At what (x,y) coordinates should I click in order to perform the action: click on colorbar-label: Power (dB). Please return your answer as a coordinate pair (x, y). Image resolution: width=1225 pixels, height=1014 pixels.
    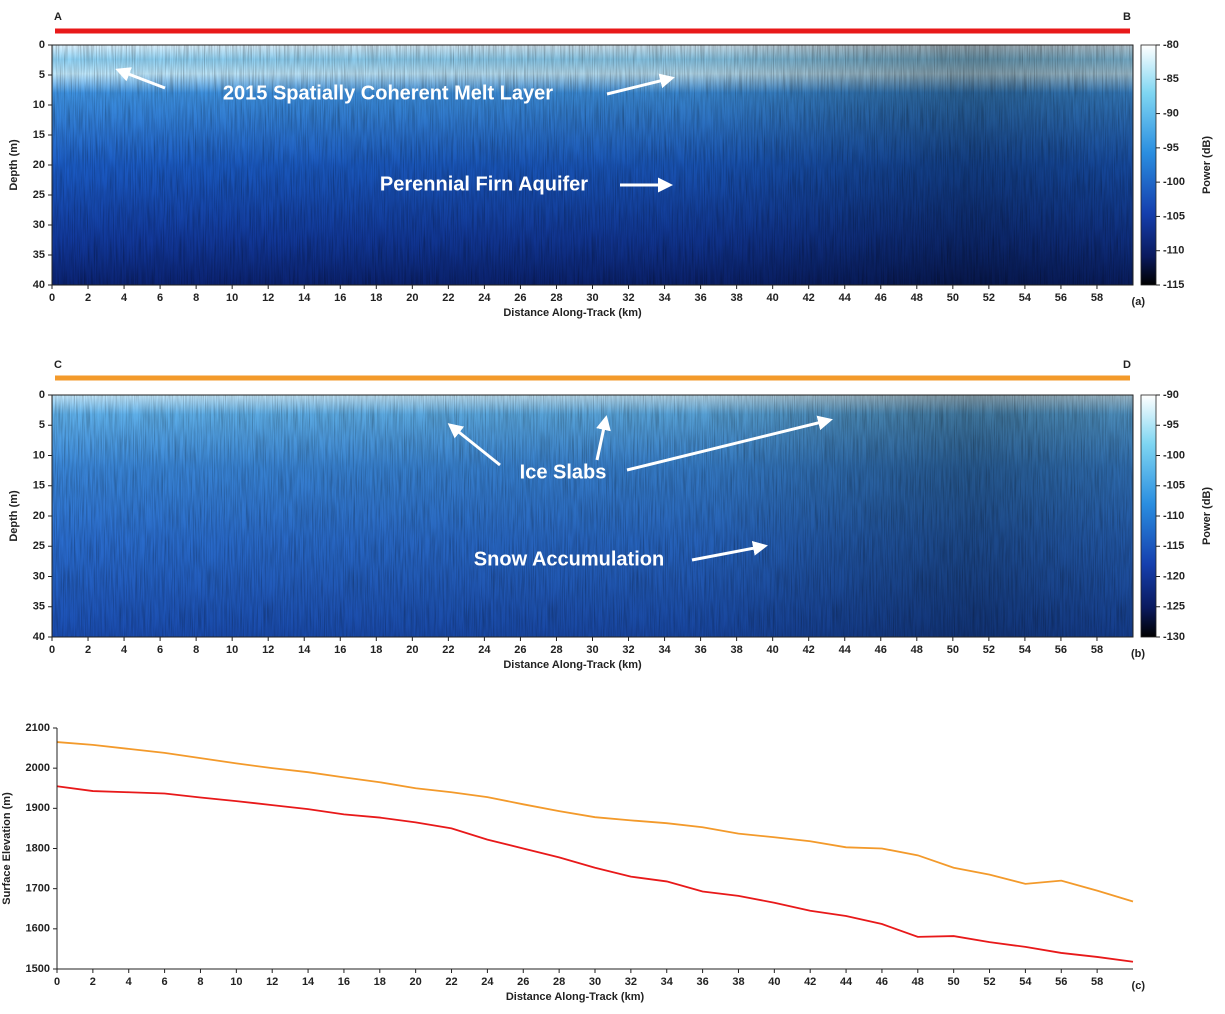
    Looking at the image, I should click on (1207, 165).